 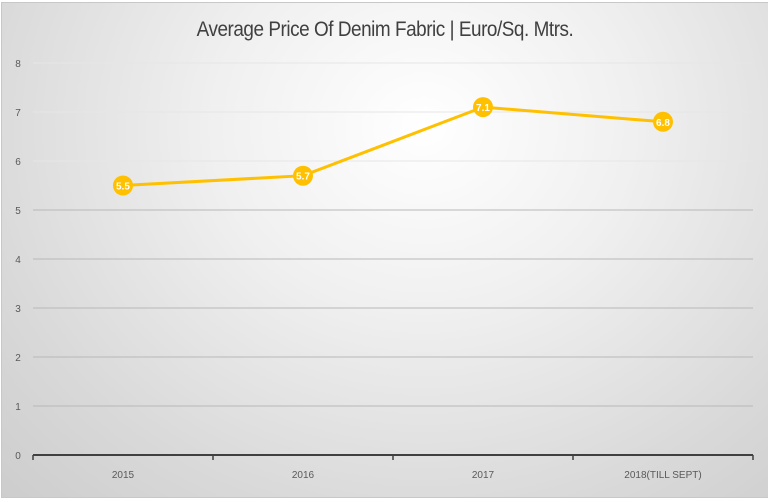 What do you see at coordinates (662, 475) in the screenshot?
I see `x-tick-label: 2018(TILL SEPT)` at bounding box center [662, 475].